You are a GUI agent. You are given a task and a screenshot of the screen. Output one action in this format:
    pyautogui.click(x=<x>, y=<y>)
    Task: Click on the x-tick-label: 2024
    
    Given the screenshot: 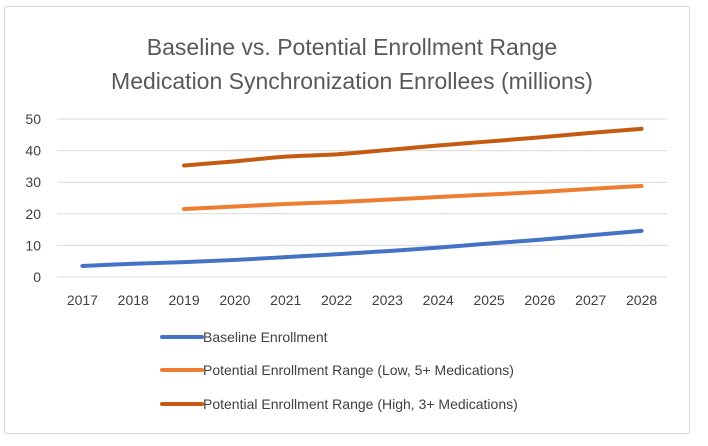 What is the action you would take?
    pyautogui.click(x=438, y=300)
    